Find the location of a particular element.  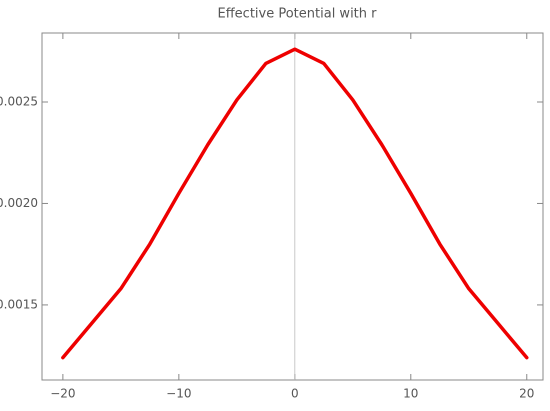

x-tick-label: −10 is located at coordinates (178, 394).